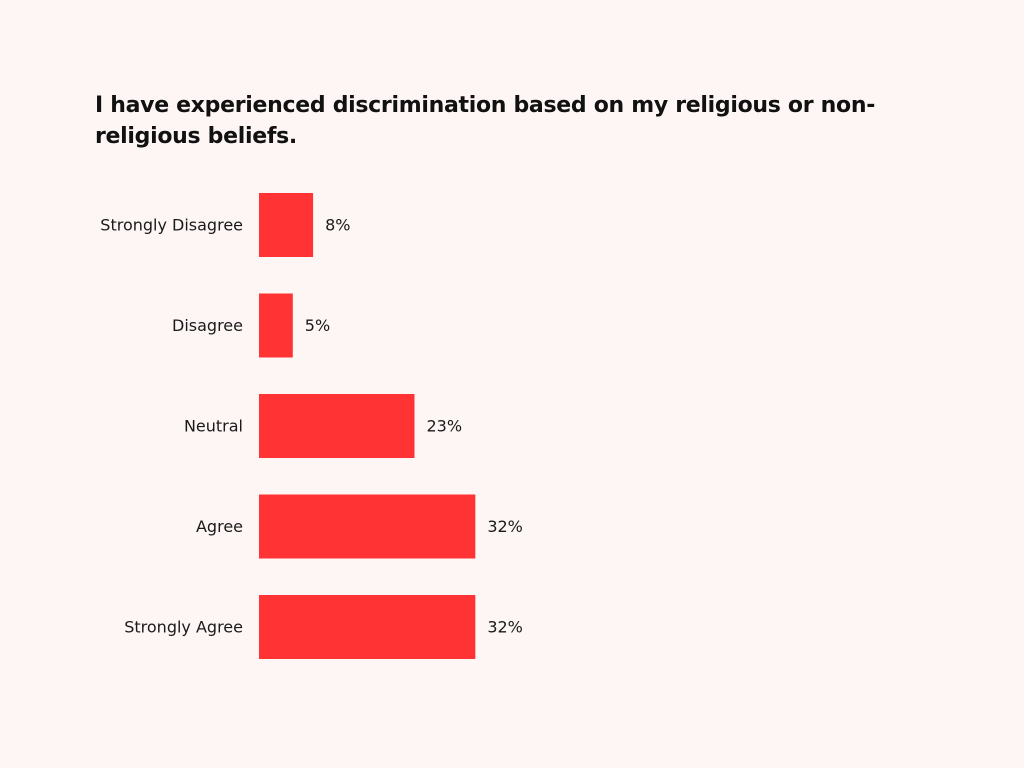 This screenshot has height=768, width=1024. What do you see at coordinates (219, 526) in the screenshot?
I see `category-label-agree: Agree` at bounding box center [219, 526].